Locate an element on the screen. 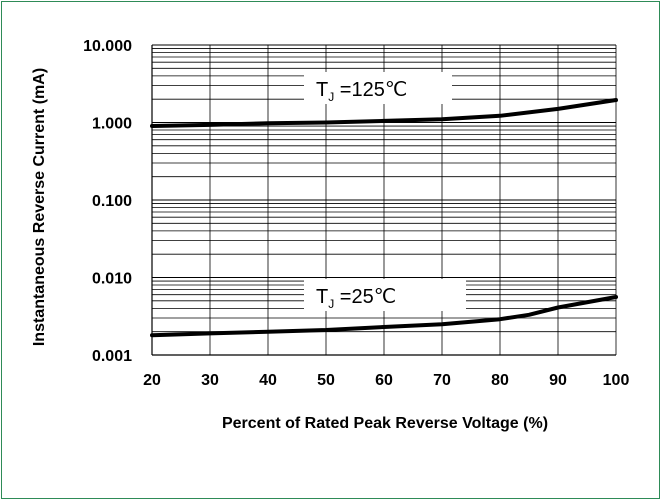  y-tick-label: 0.010 is located at coordinates (112, 279).